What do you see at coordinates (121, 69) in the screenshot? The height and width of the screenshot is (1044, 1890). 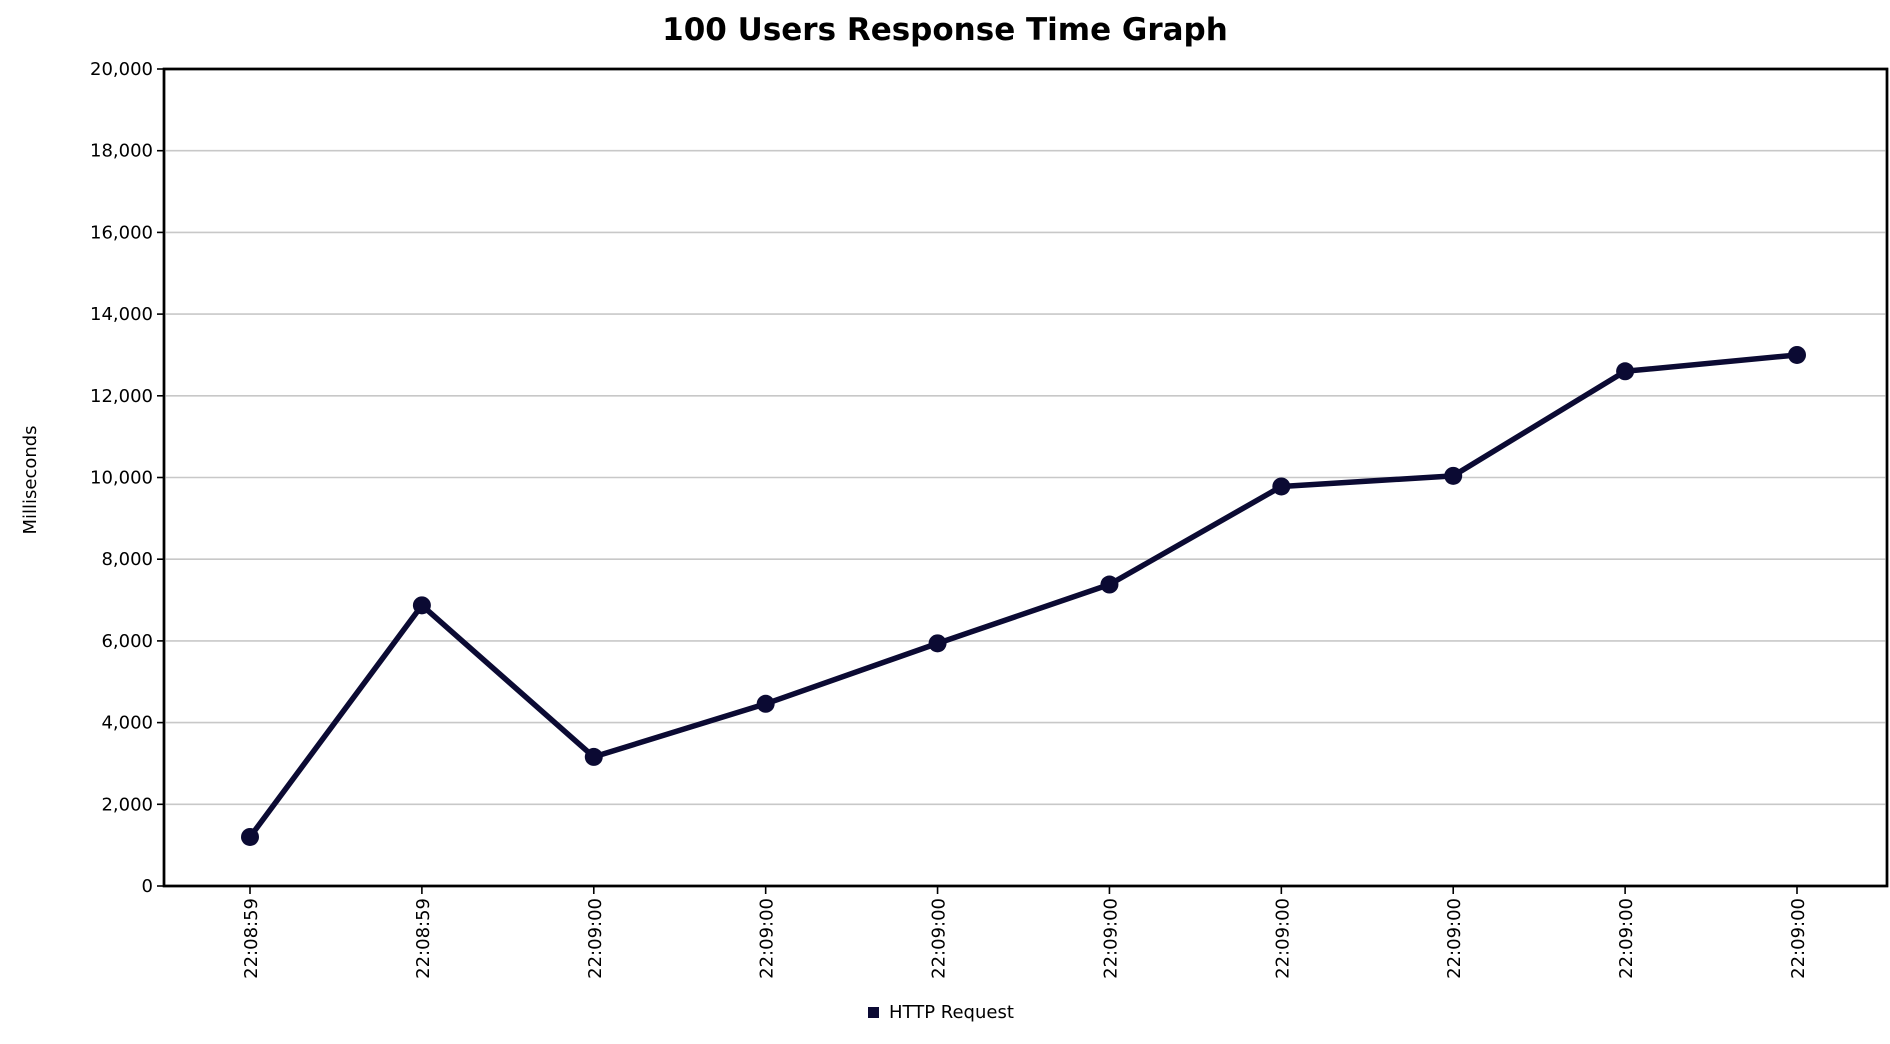 I see `y-tick-label: 20,000` at bounding box center [121, 69].